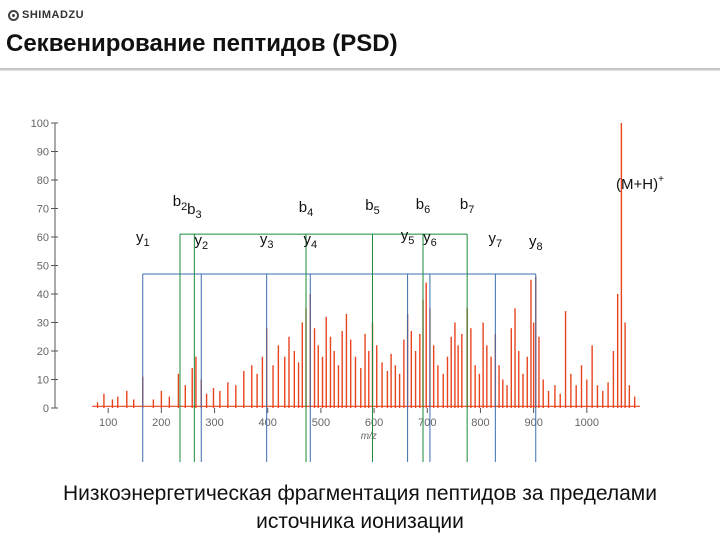 The height and width of the screenshot is (540, 720). What do you see at coordinates (161, 423) in the screenshot?
I see `x-tick-label: 200` at bounding box center [161, 423].